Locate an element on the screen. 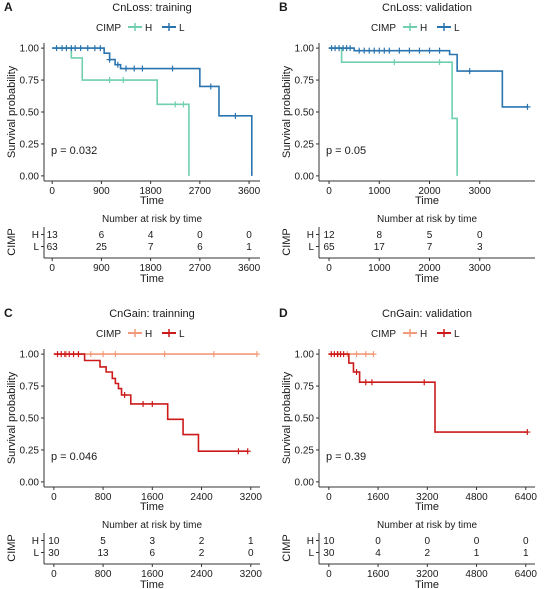  risk-x-tick-label: 2700 is located at coordinates (200, 268).